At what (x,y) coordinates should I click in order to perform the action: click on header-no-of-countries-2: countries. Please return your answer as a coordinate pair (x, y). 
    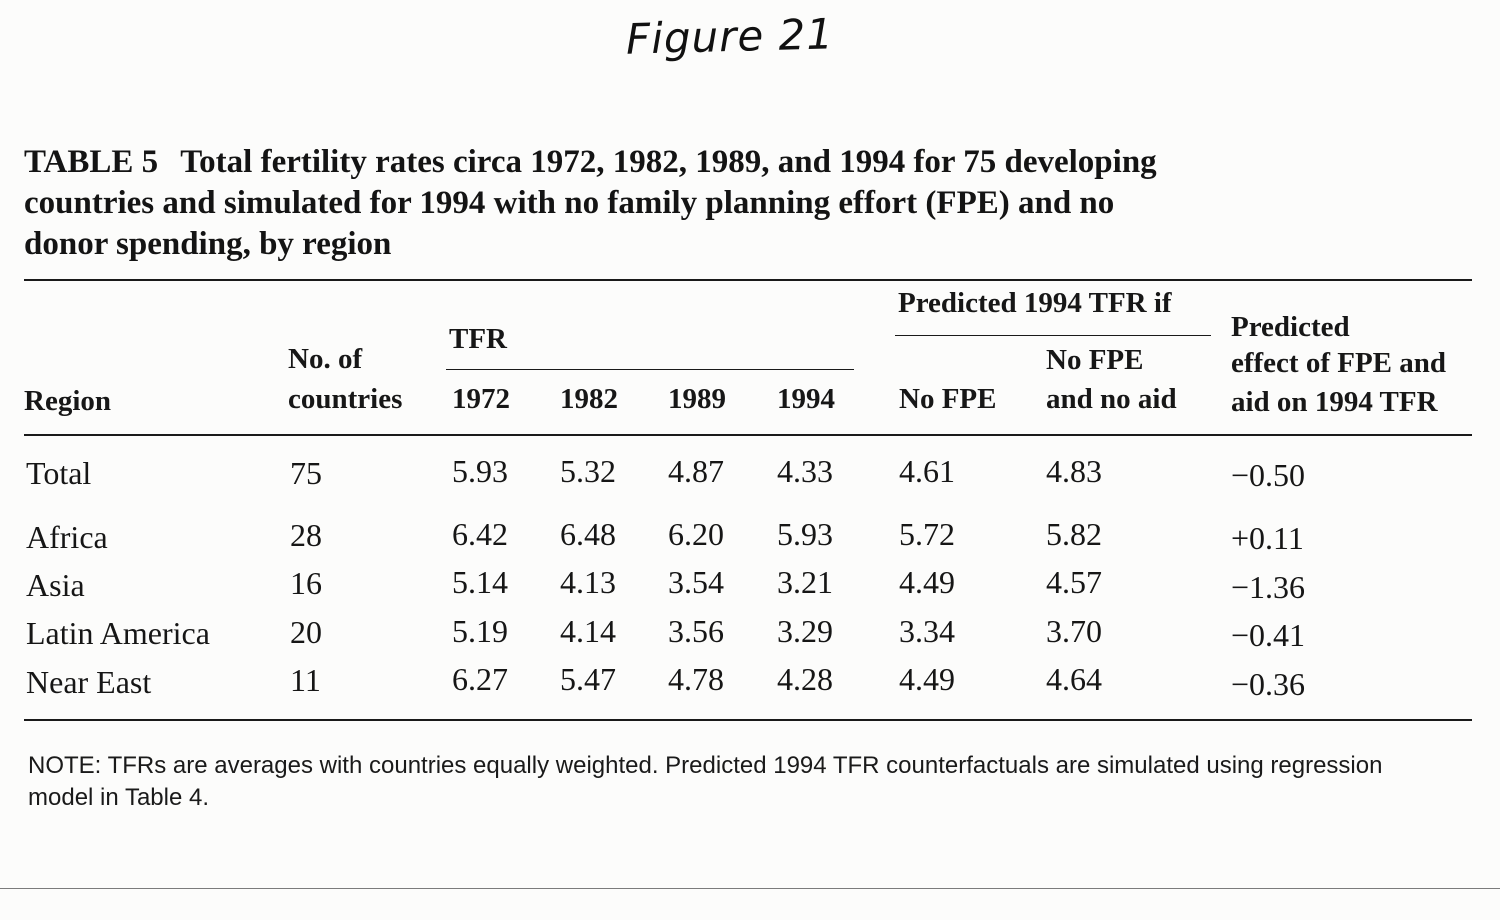
    Looking at the image, I should click on (345, 399).